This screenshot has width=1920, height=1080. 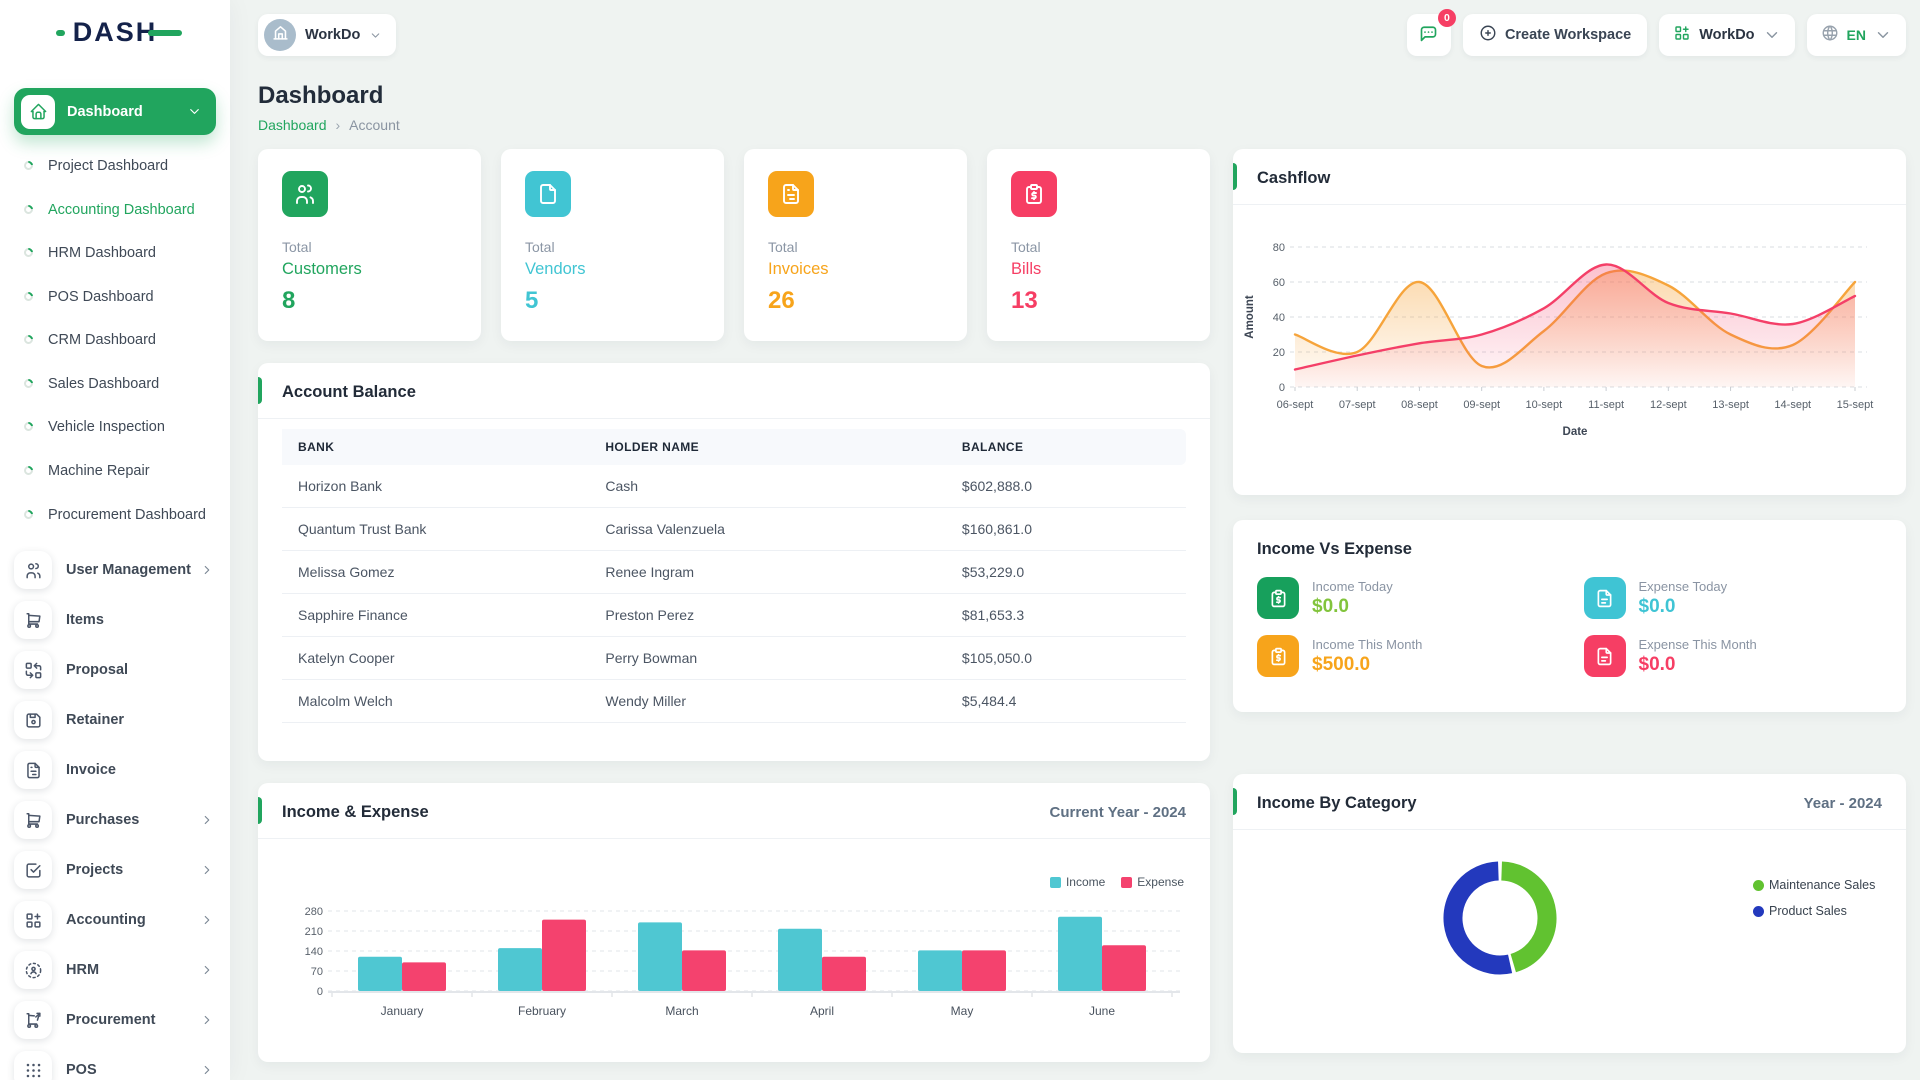 What do you see at coordinates (855, 245) in the screenshot?
I see `stat-card: Total Invoices 26` at bounding box center [855, 245].